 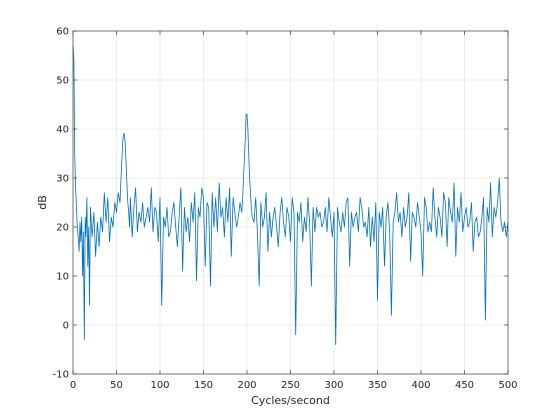 What do you see at coordinates (203, 385) in the screenshot?
I see `x-tick-label: 150` at bounding box center [203, 385].